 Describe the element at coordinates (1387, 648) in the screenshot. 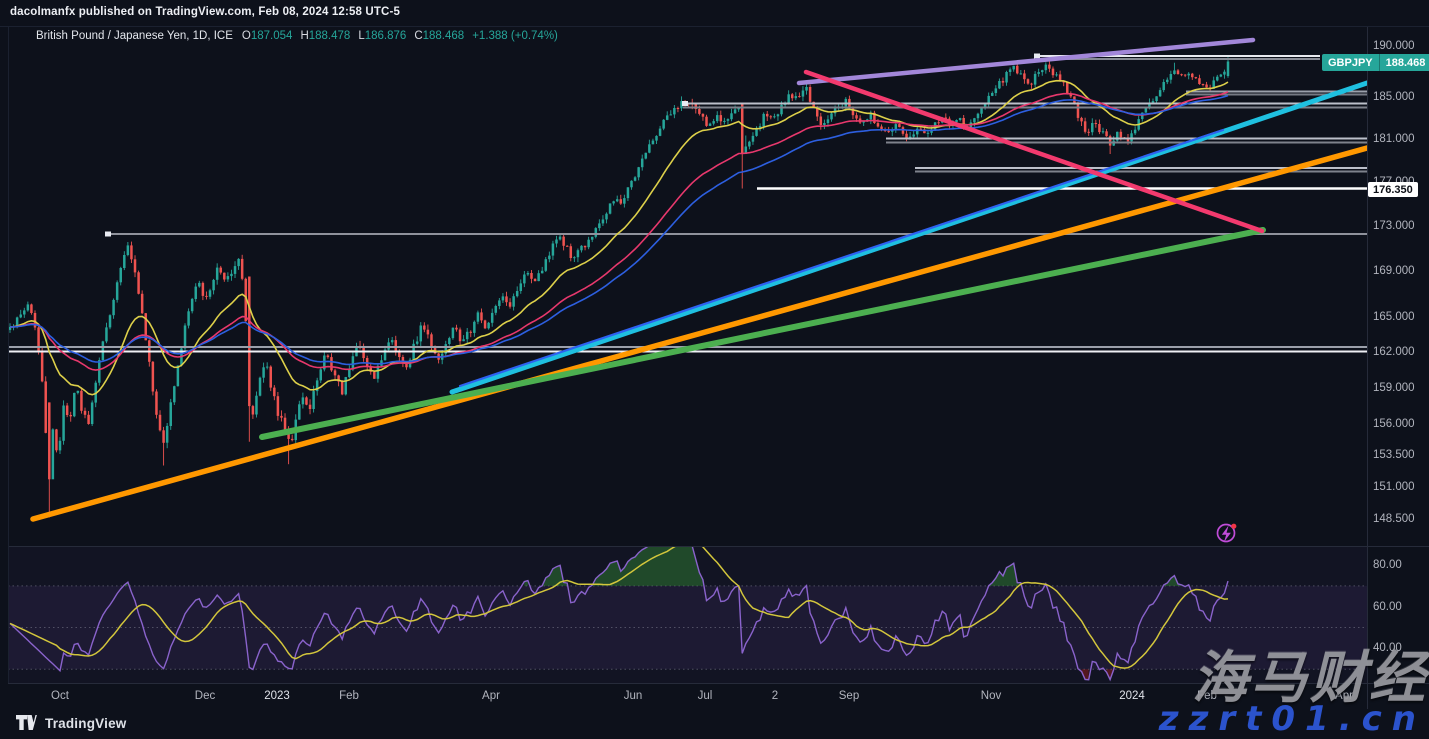

I see `rsi-tick-label: 40.00` at that location.